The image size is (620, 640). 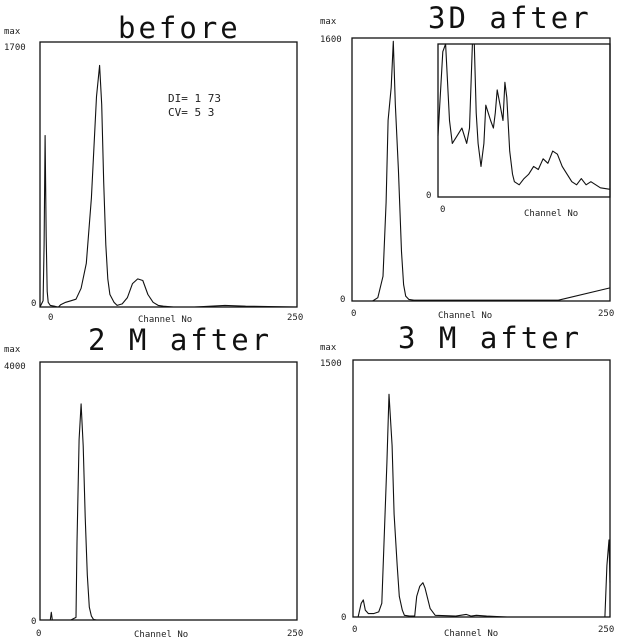 I want to click on cv-annotation: CV= 5 3, so click(x=191, y=112).